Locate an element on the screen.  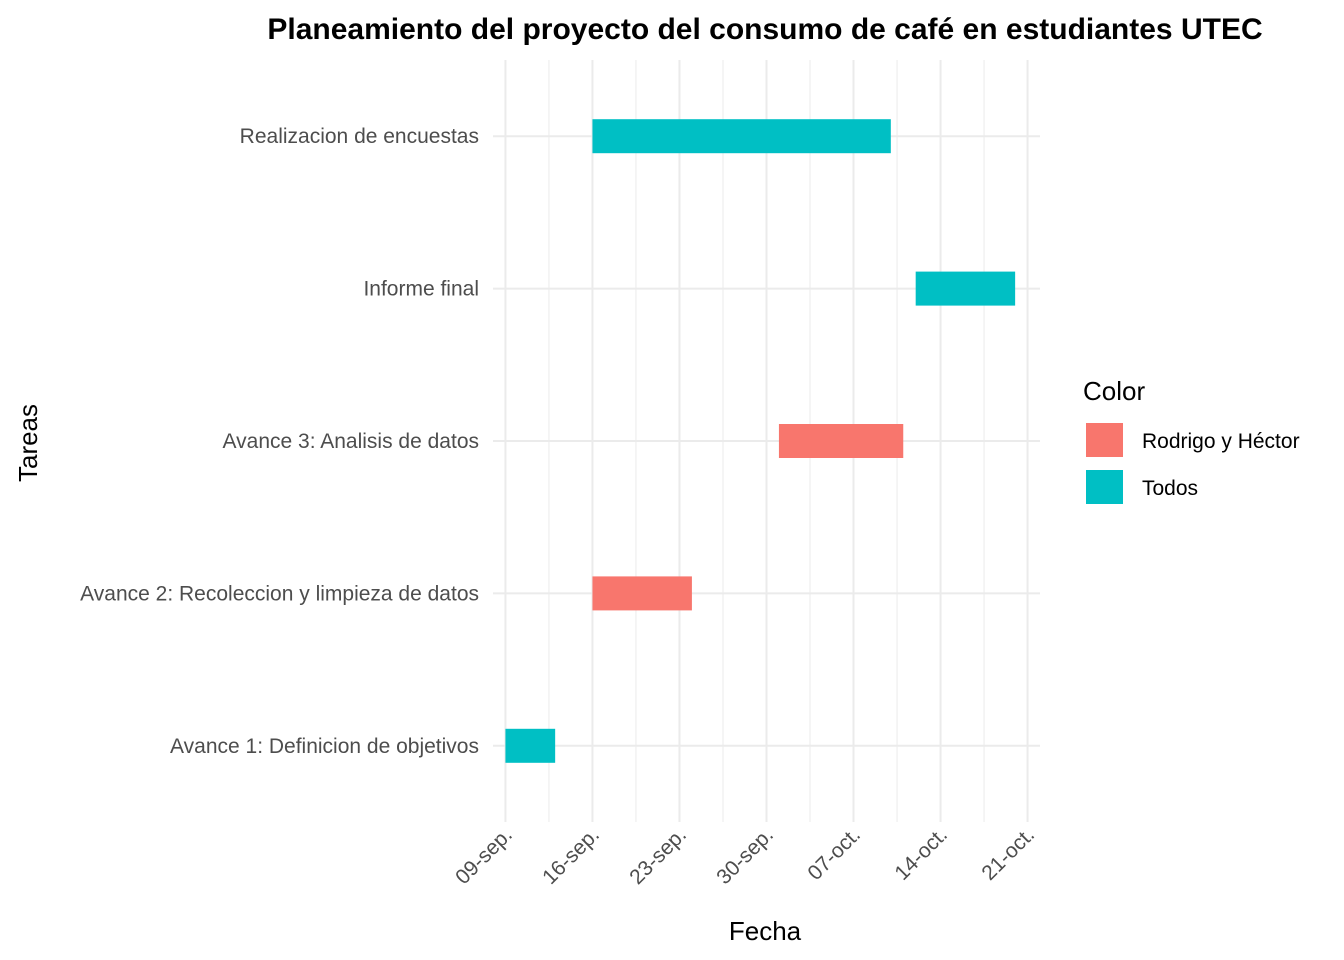
y-axis-title: Tareas is located at coordinates (28, 443).